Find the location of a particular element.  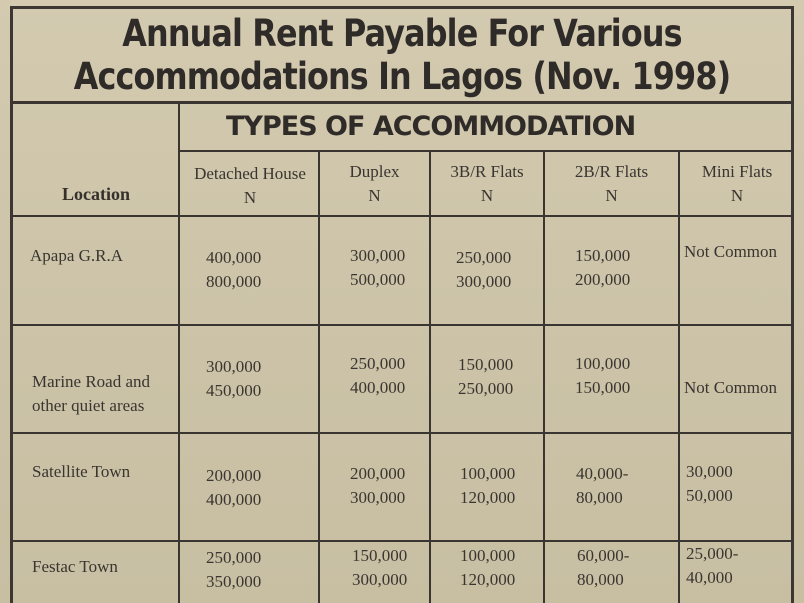

cell-detached: 400,000 800,000 is located at coordinates (233, 270).